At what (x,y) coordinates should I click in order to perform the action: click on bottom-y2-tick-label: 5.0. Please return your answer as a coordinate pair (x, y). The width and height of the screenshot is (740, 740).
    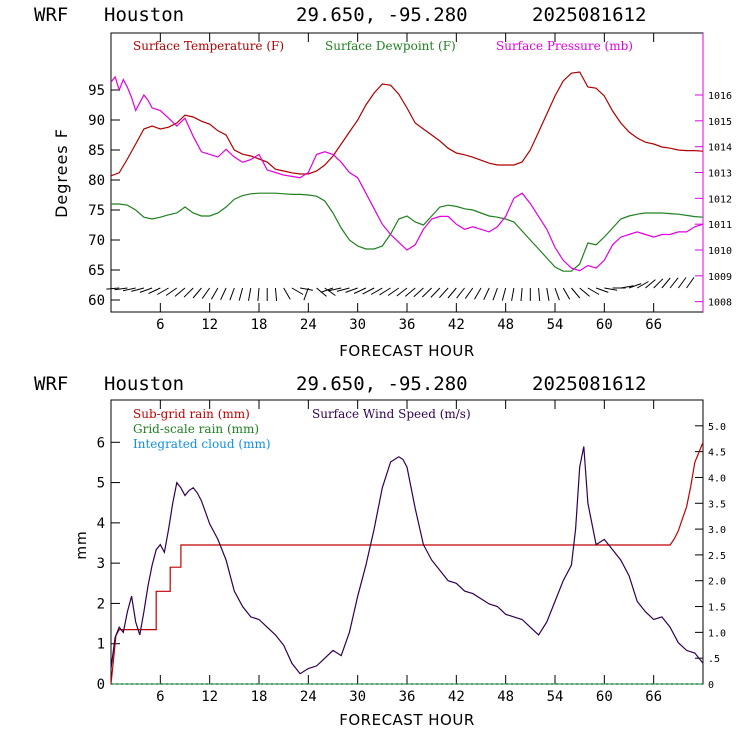
    Looking at the image, I should click on (717, 427).